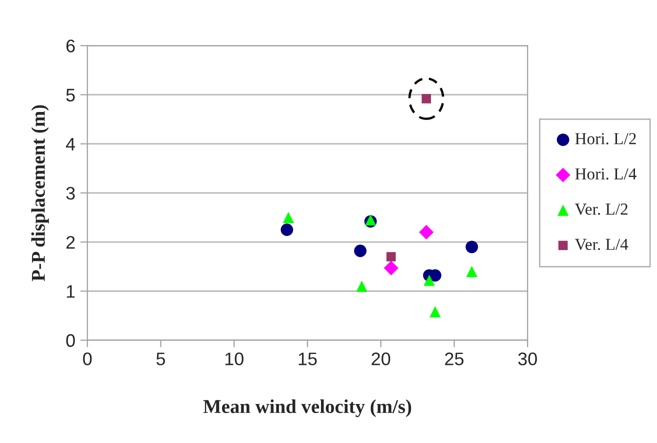  Describe the element at coordinates (70, 46) in the screenshot. I see `y-tick-label: 6` at that location.